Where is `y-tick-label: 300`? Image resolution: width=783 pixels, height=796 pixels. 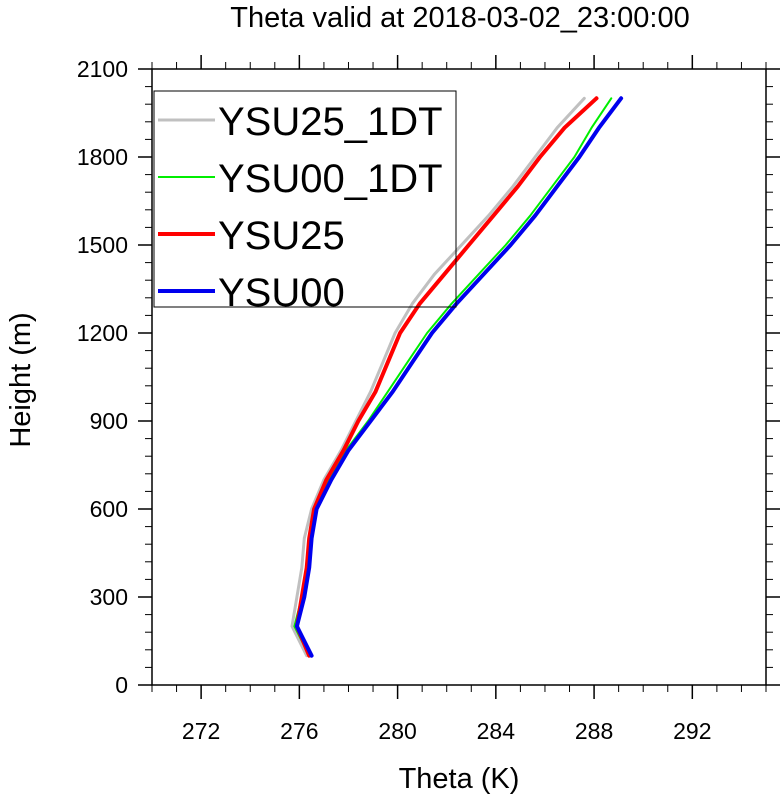 y-tick-label: 300 is located at coordinates (109, 597).